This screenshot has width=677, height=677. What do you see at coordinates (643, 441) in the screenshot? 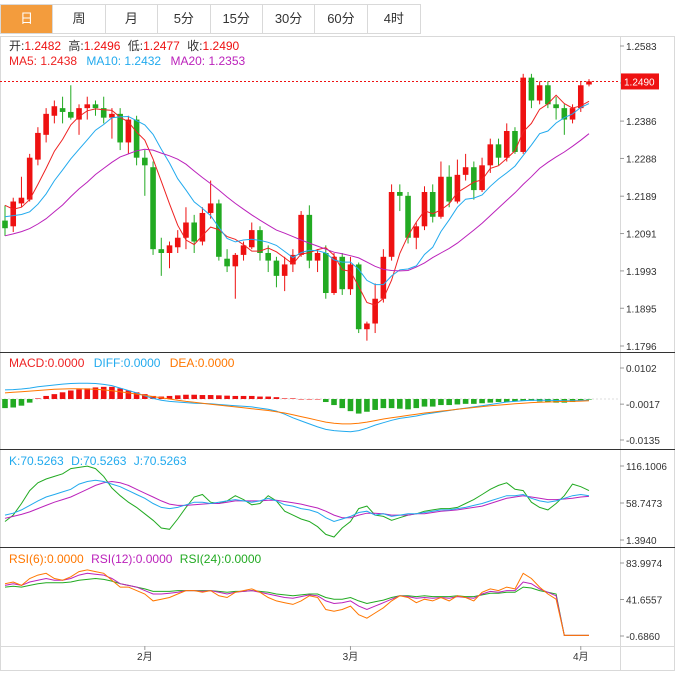
I see `macd-tick-label: -0.0135` at bounding box center [643, 441].